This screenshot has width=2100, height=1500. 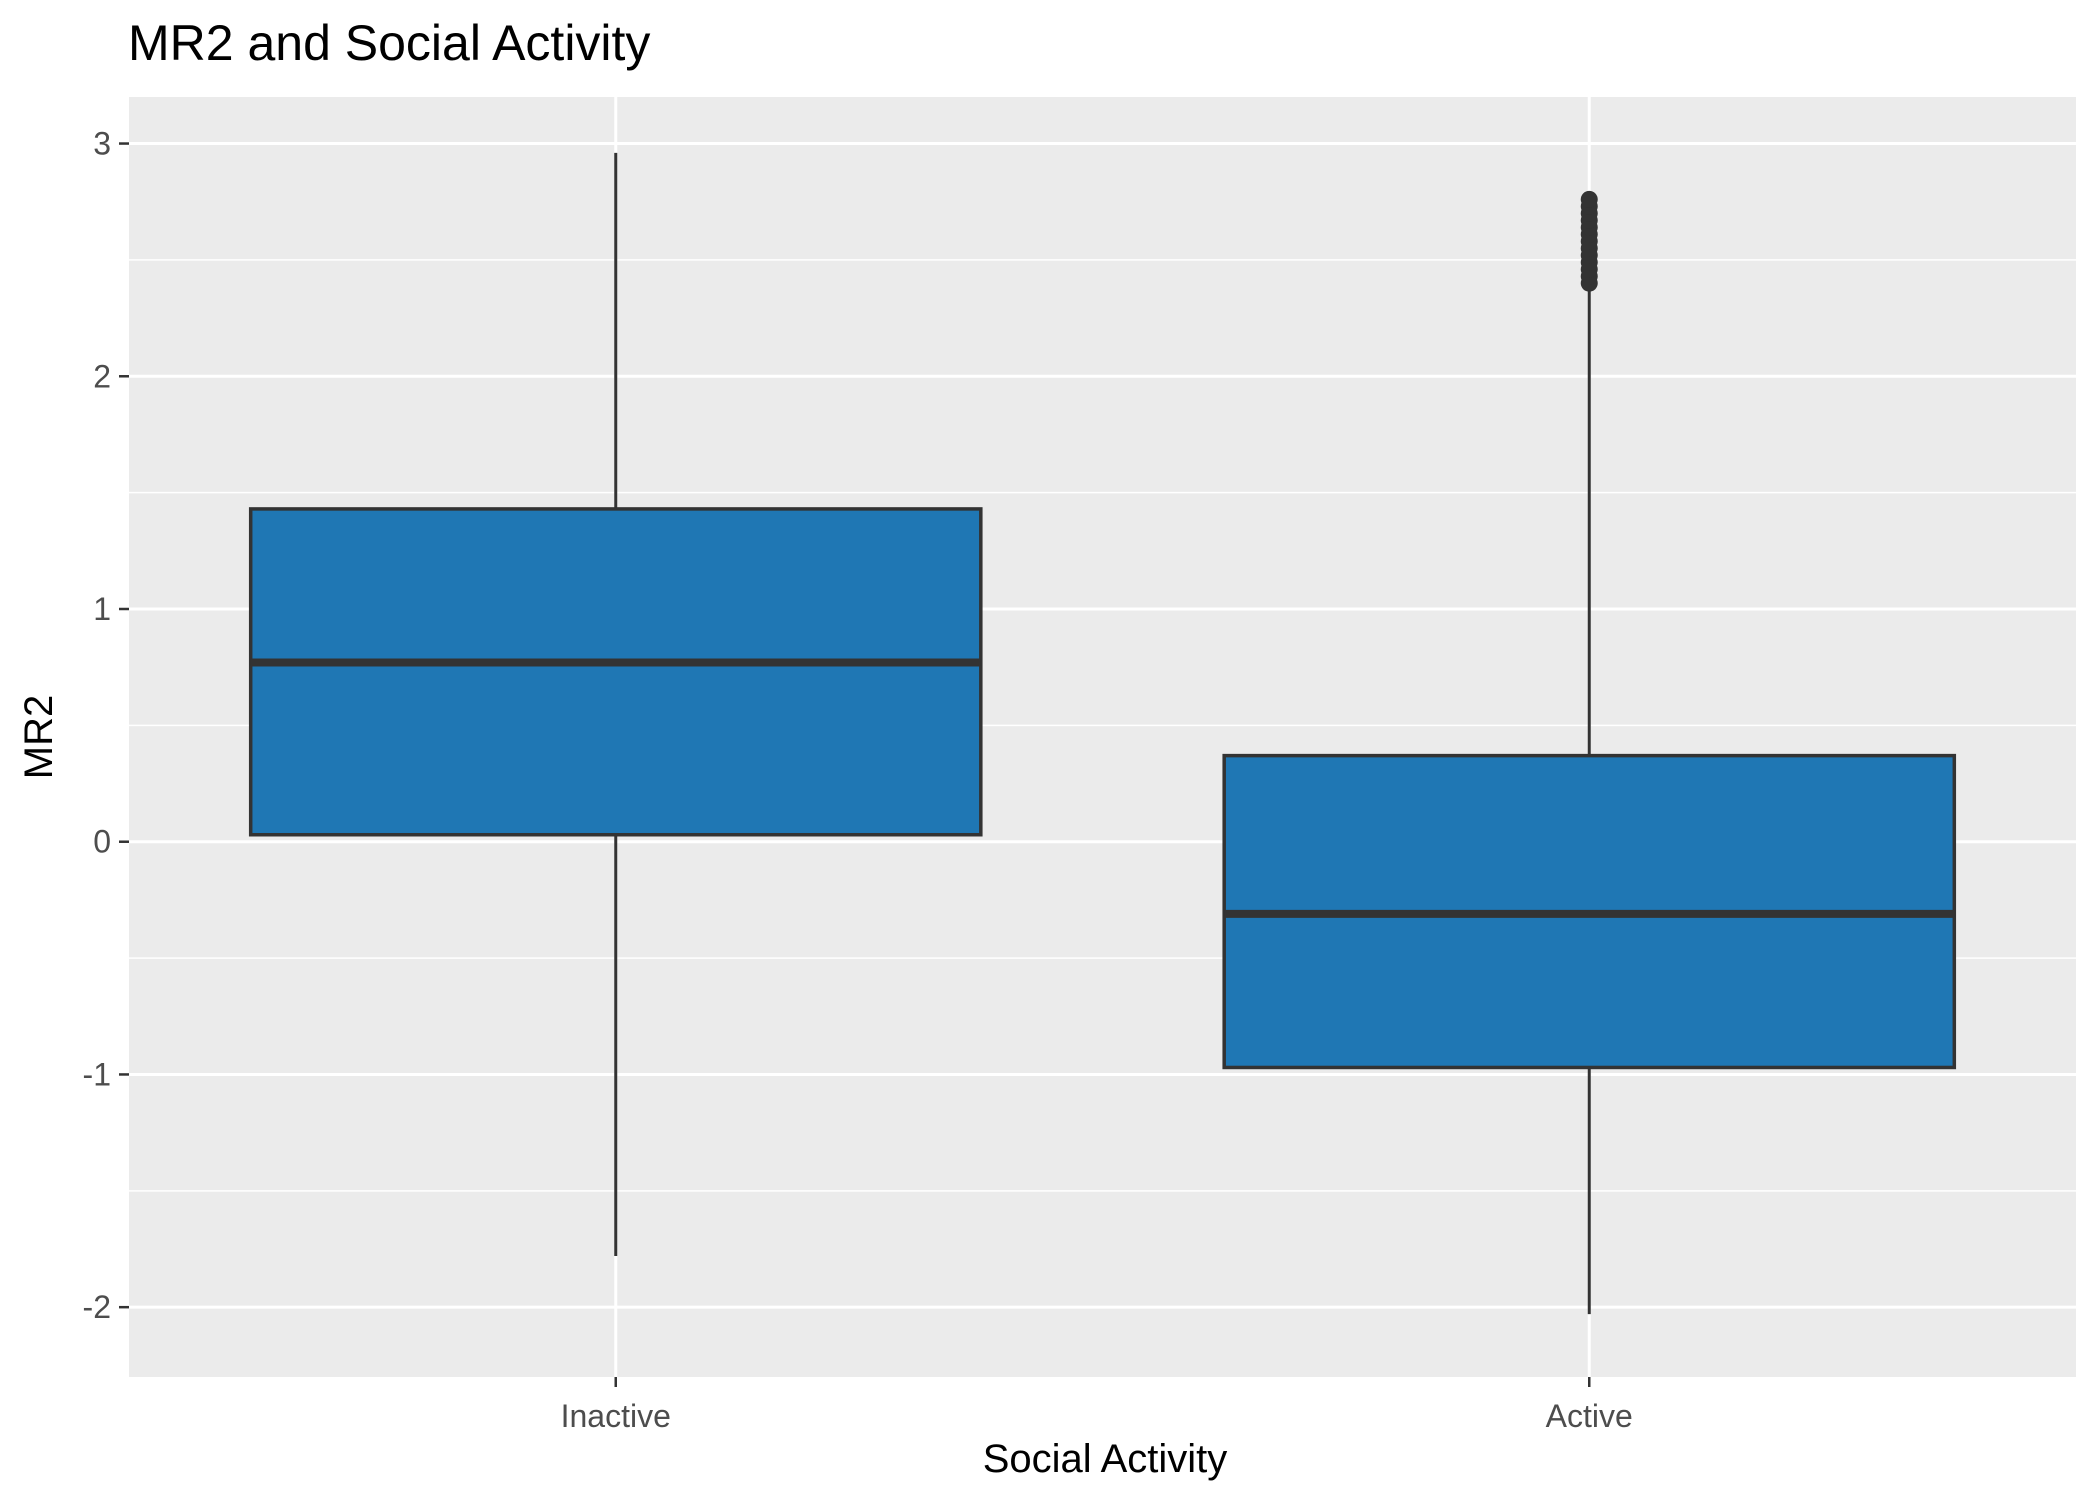 I want to click on x-axis: Inactive Active, so click(x=1097, y=1405).